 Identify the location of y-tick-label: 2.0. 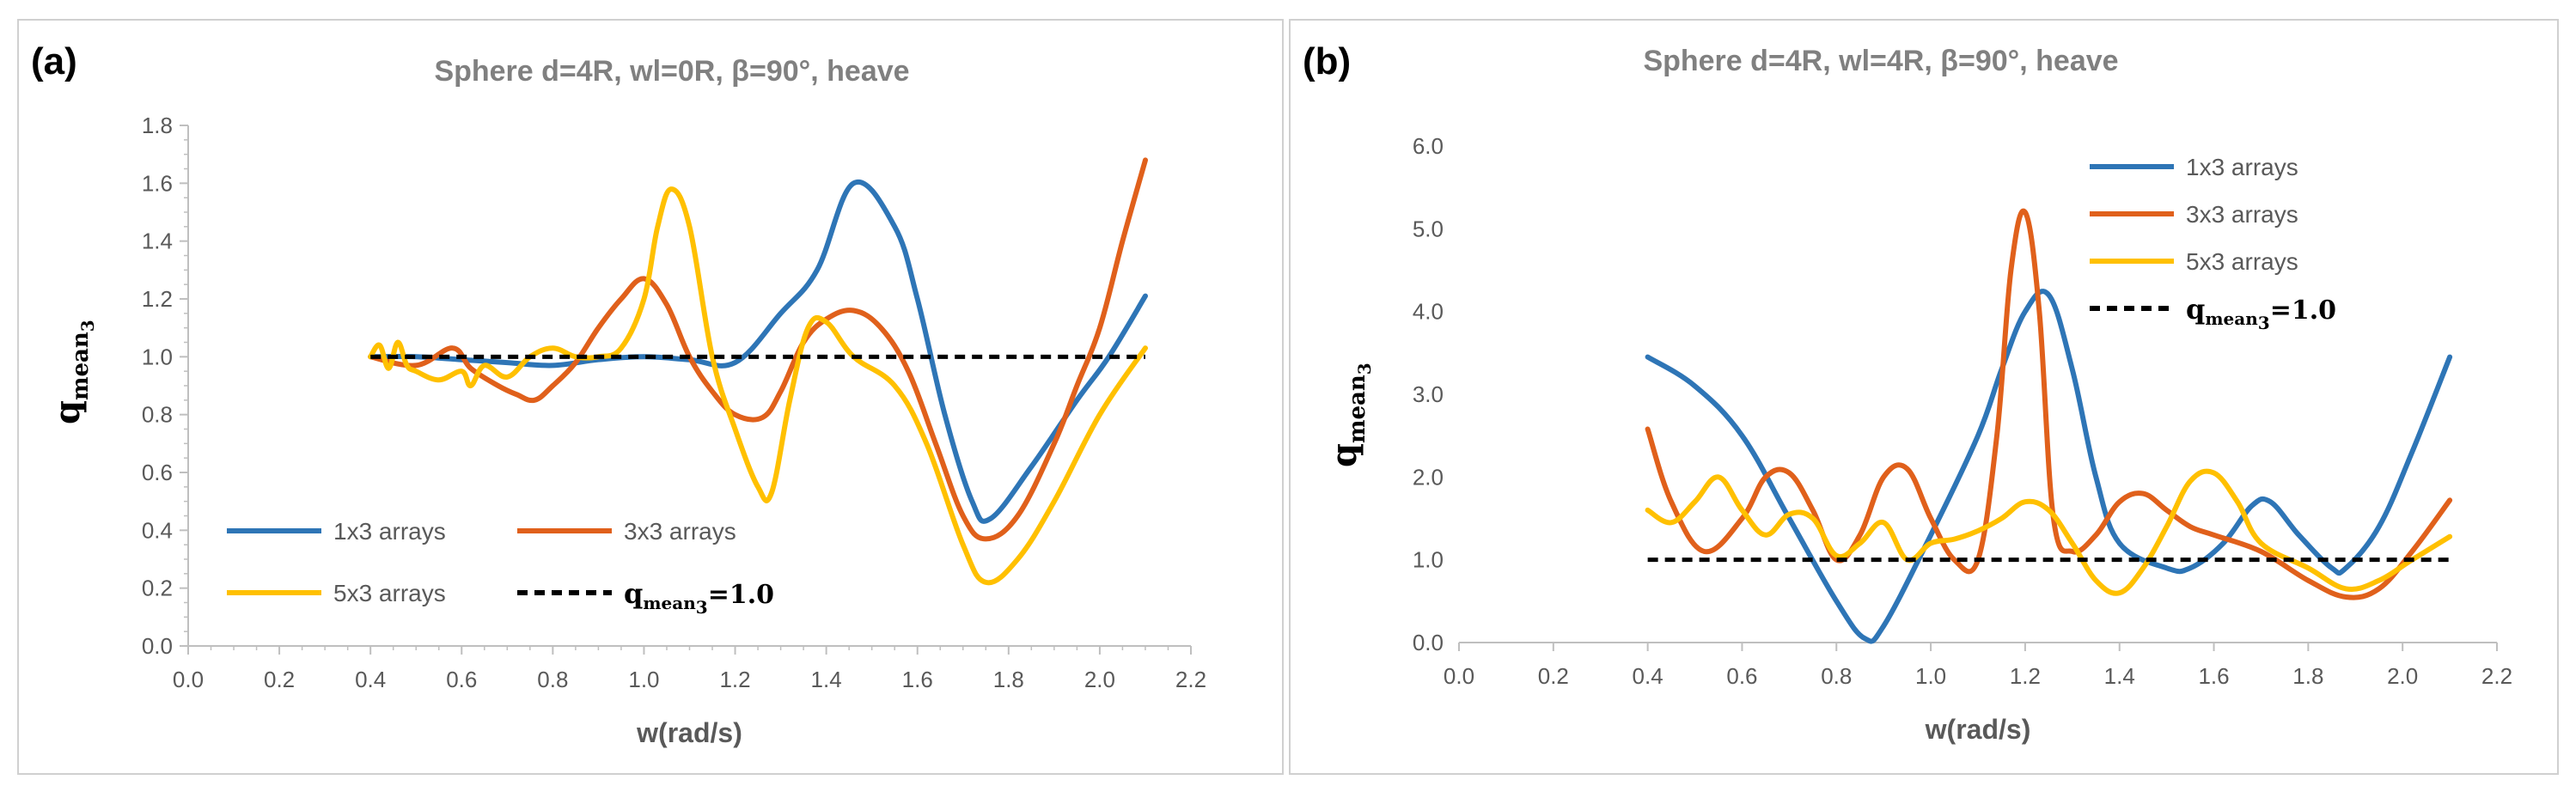
(1428, 477).